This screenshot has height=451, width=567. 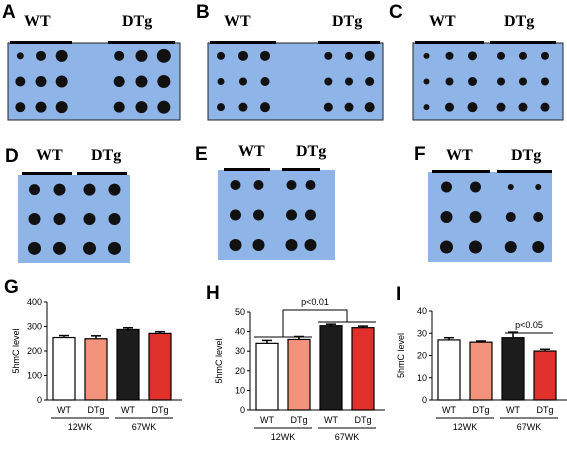 I want to click on panel-label: G, so click(x=11, y=287).